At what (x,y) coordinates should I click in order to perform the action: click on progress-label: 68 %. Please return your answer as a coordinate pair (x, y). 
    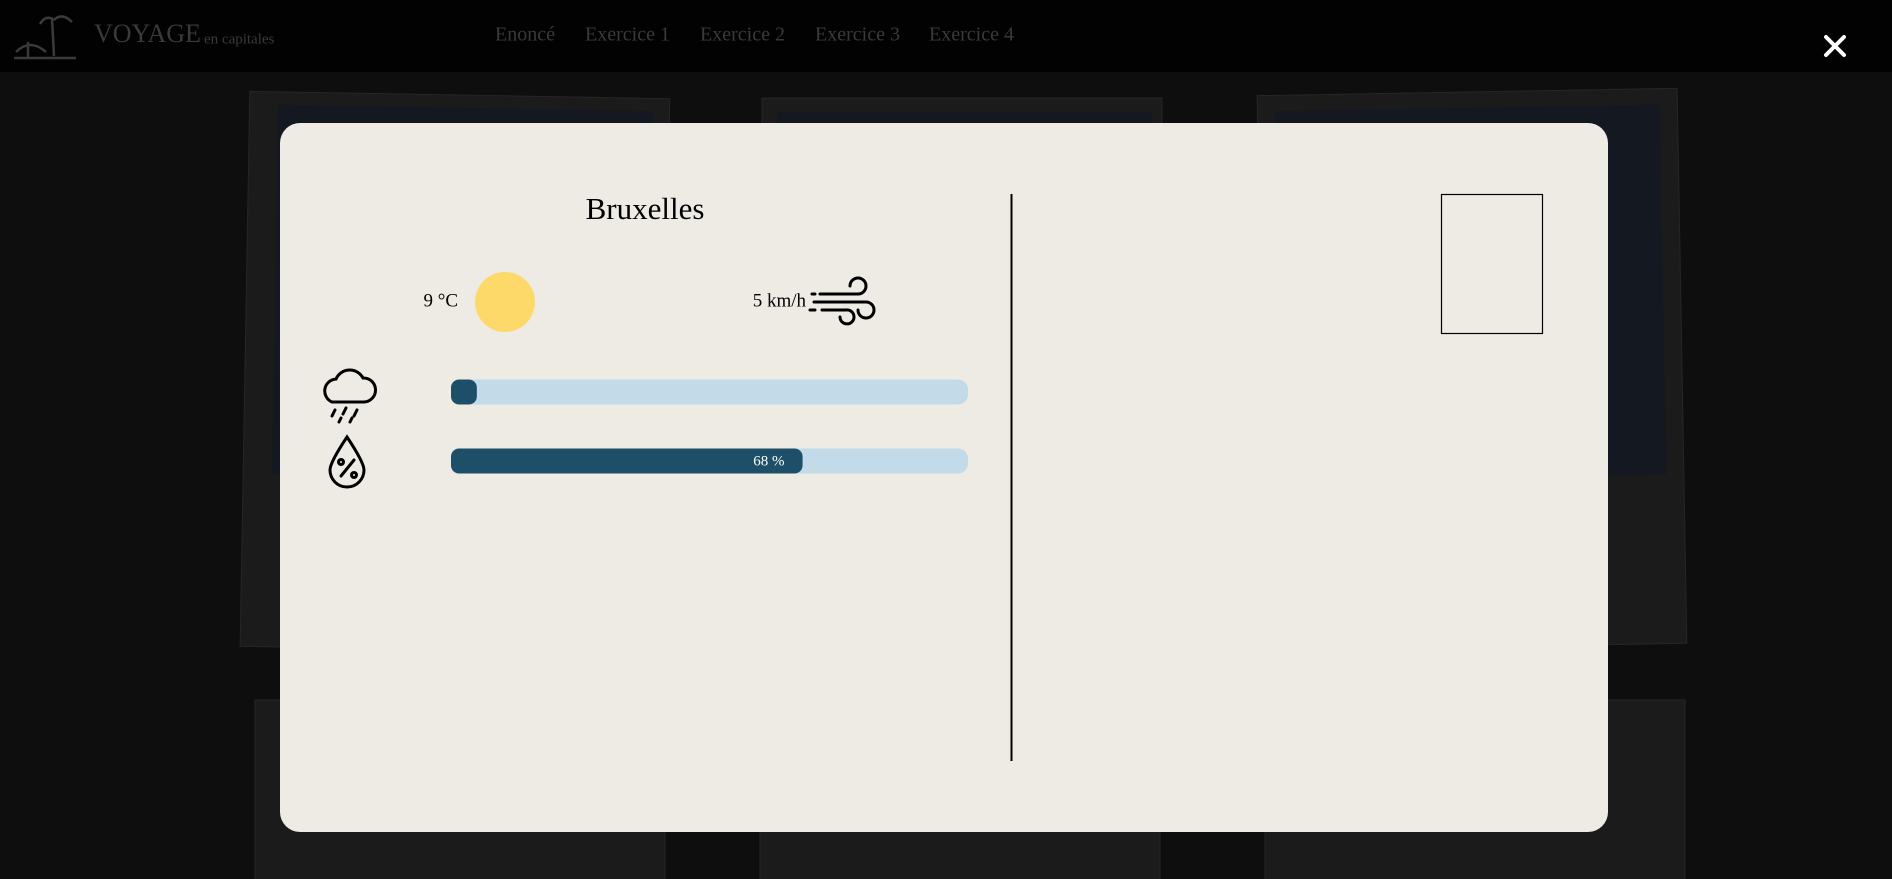
    Looking at the image, I should click on (768, 461).